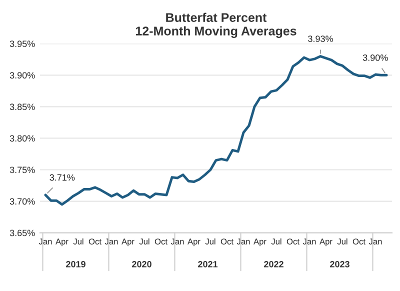  What do you see at coordinates (340, 264) in the screenshot?
I see `text: 2023` at bounding box center [340, 264].